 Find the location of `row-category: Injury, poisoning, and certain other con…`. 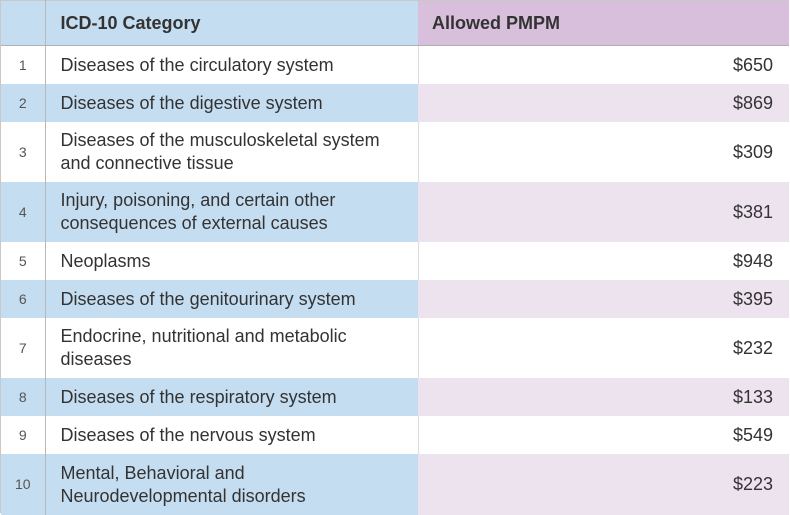

row-category: Injury, poisoning, and certain other con… is located at coordinates (231, 212).